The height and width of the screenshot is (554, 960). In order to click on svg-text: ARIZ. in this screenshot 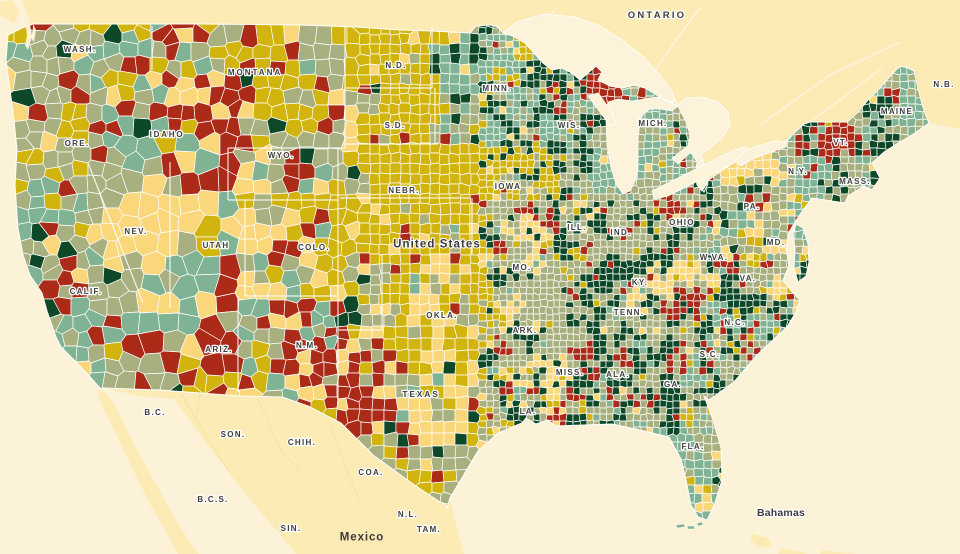, I will do `click(218, 349)`.